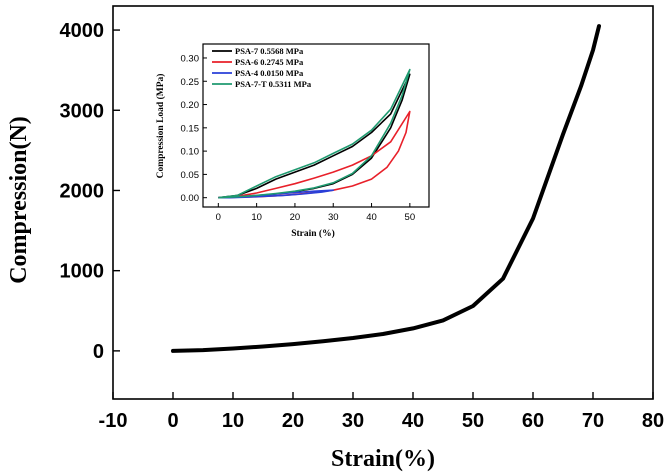  I want to click on legend-entry: PSA-6 0.2745 MPa, so click(269, 62).